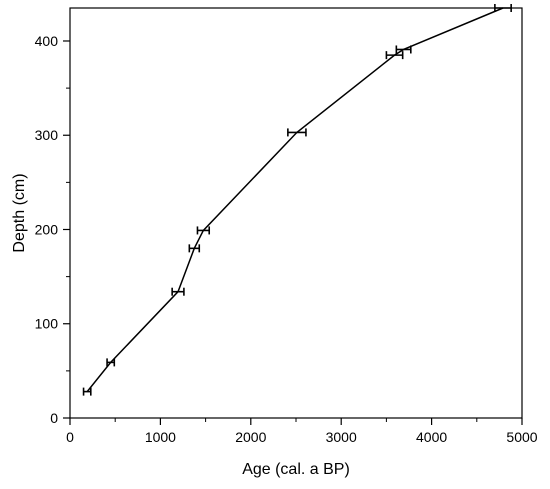 Image resolution: width=550 pixels, height=489 pixels. I want to click on y-tick-label: 0, so click(54, 418).